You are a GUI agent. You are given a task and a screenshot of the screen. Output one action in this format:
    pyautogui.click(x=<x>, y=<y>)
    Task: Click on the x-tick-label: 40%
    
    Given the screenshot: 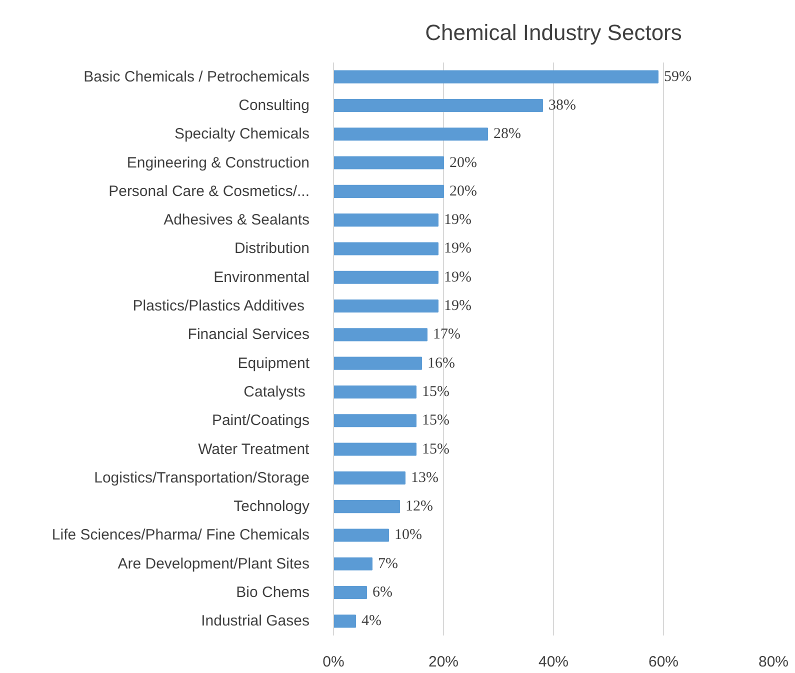 What is the action you would take?
    pyautogui.click(x=553, y=662)
    